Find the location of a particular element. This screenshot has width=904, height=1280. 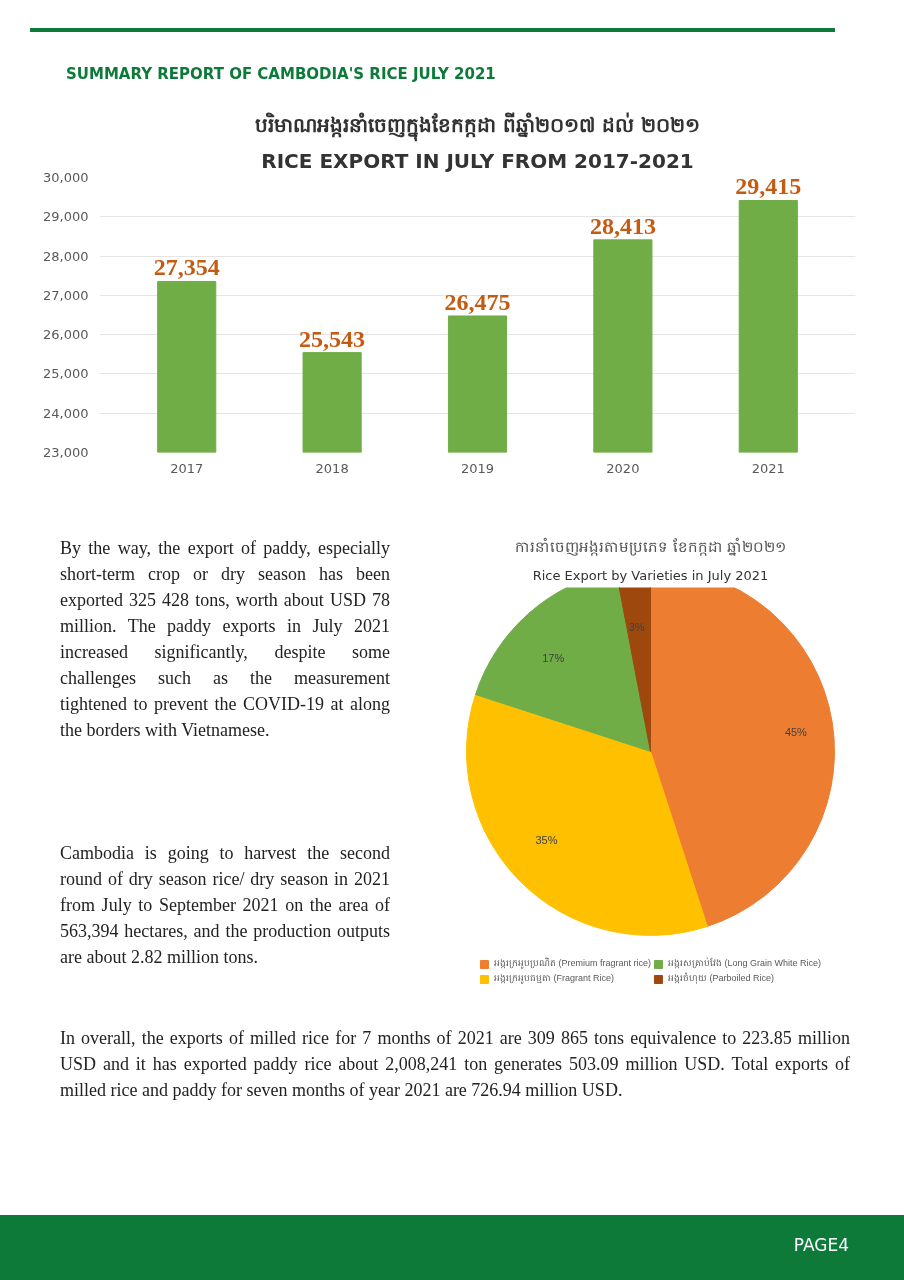

data-label: 27,354 is located at coordinates (186, 267).